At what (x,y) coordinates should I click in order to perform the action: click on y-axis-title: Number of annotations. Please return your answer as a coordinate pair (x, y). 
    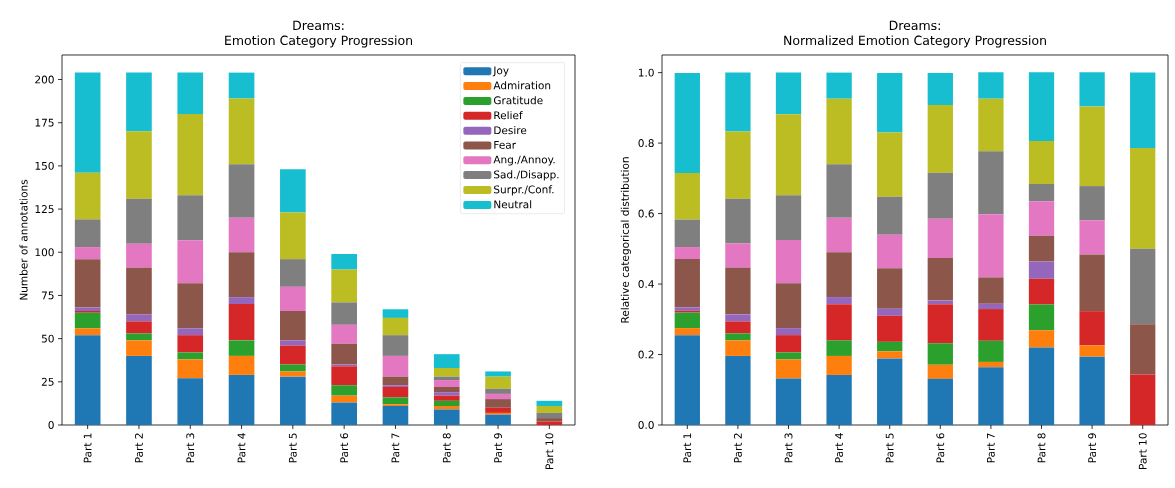
    Looking at the image, I should click on (23, 239).